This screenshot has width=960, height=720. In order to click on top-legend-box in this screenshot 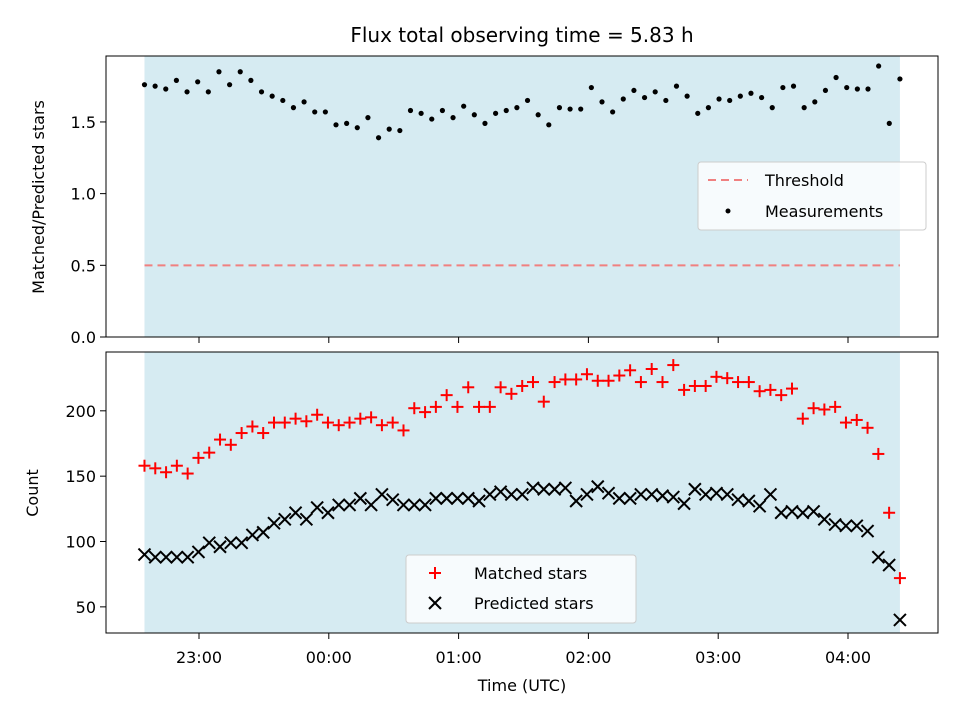, I will do `click(812, 196)`.